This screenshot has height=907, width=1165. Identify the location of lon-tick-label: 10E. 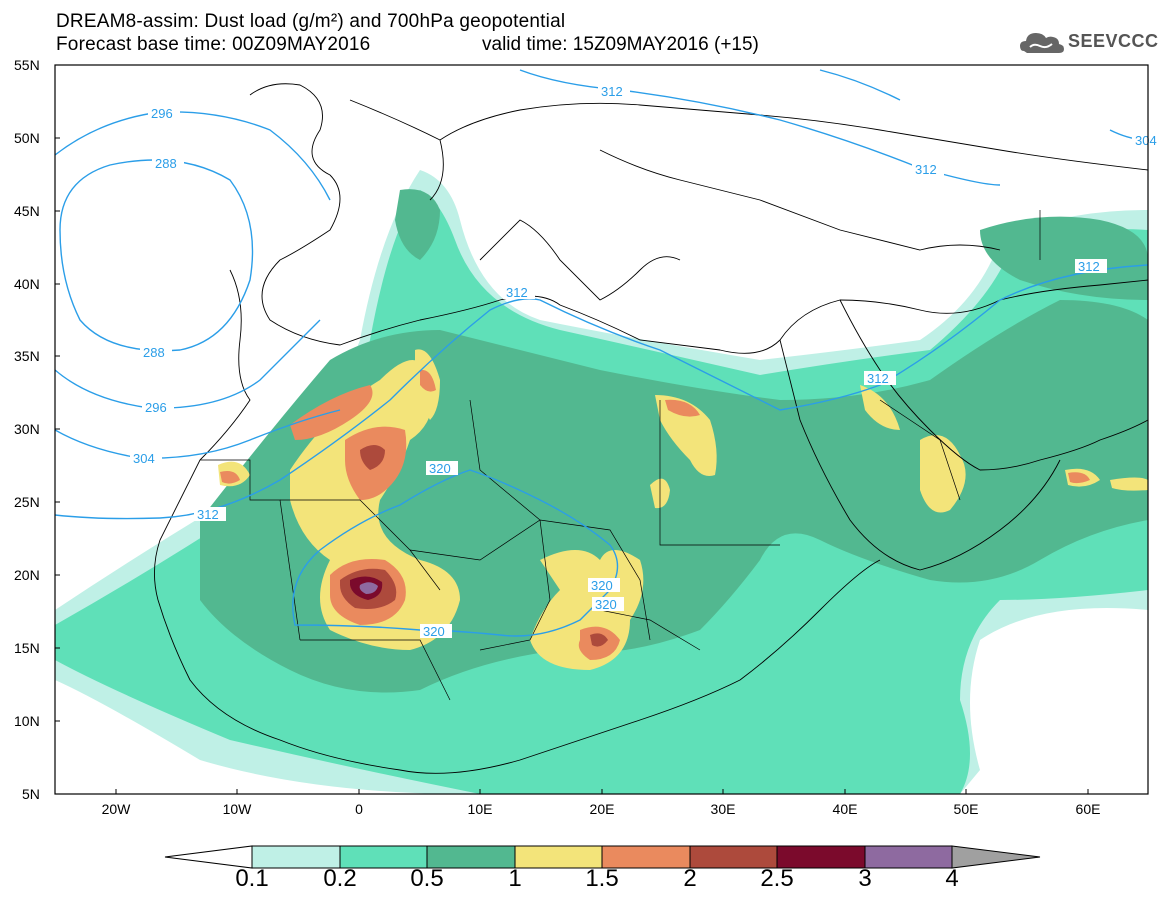
(480, 809).